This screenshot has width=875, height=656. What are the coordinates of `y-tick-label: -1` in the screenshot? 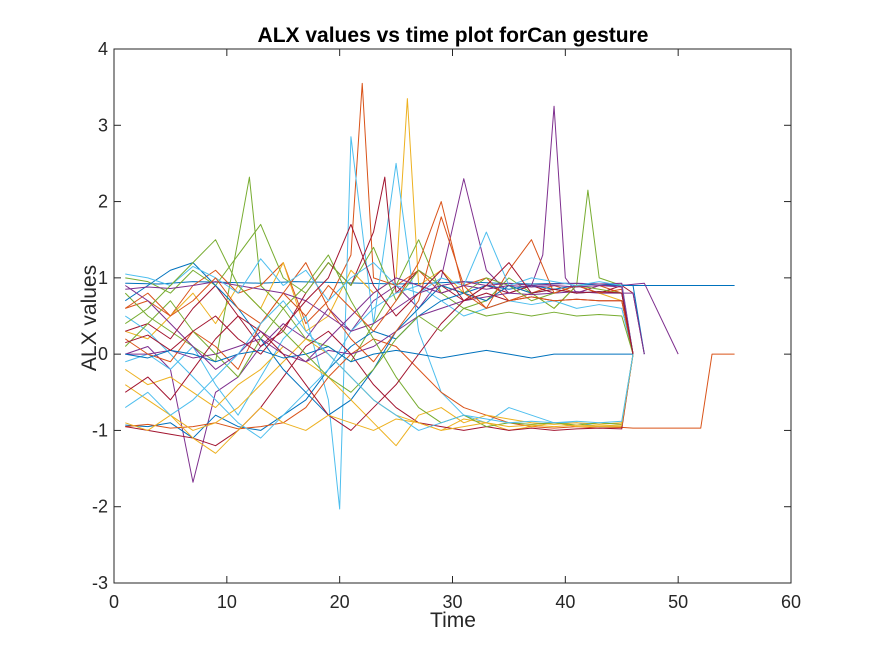 It's located at (100, 430).